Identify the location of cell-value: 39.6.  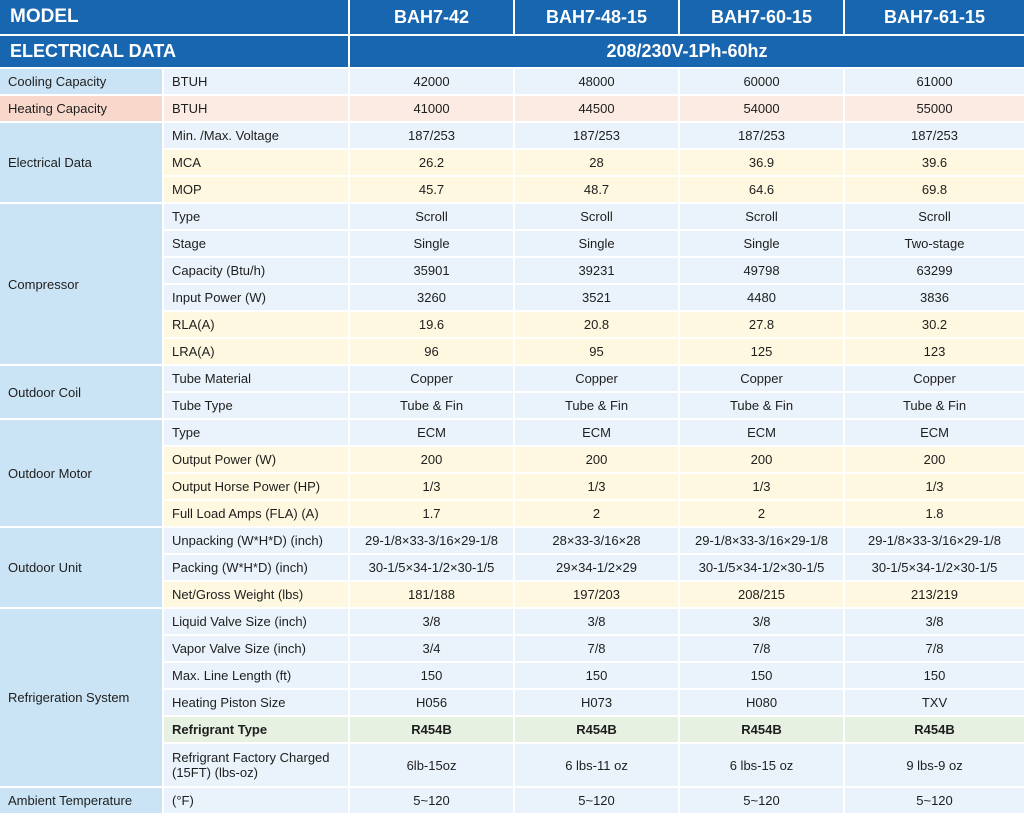
(934, 162).